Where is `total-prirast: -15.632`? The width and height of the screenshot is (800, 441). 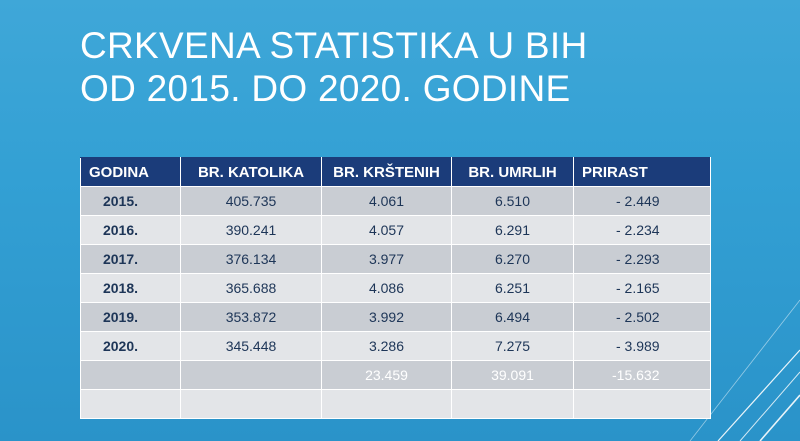
total-prirast: -15.632 is located at coordinates (642, 375).